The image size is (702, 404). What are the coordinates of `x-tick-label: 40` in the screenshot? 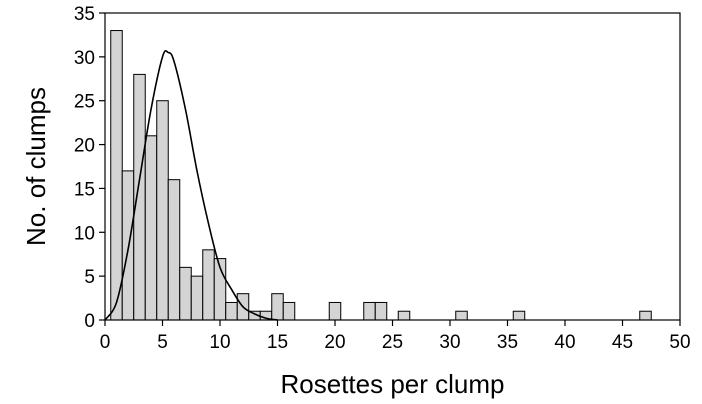 It's located at (564, 342).